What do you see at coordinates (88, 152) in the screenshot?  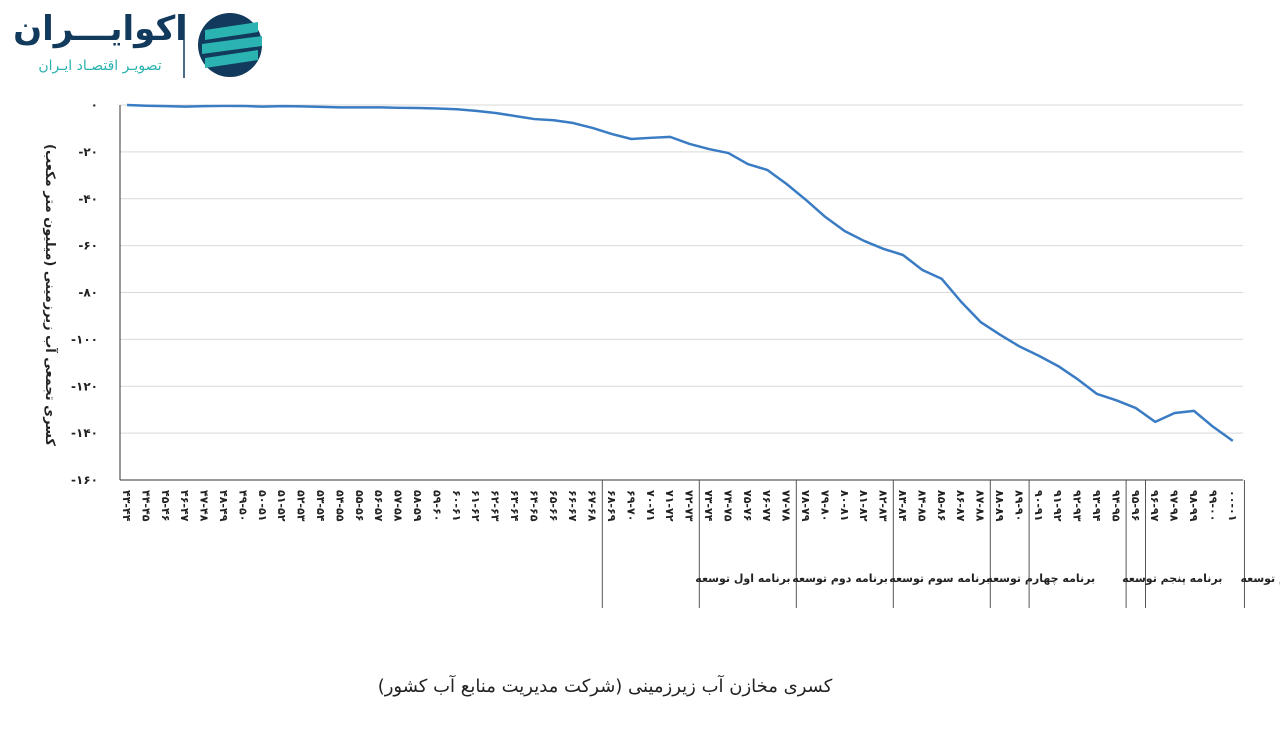 I see `y-tick-label: -۲۰` at bounding box center [88, 152].